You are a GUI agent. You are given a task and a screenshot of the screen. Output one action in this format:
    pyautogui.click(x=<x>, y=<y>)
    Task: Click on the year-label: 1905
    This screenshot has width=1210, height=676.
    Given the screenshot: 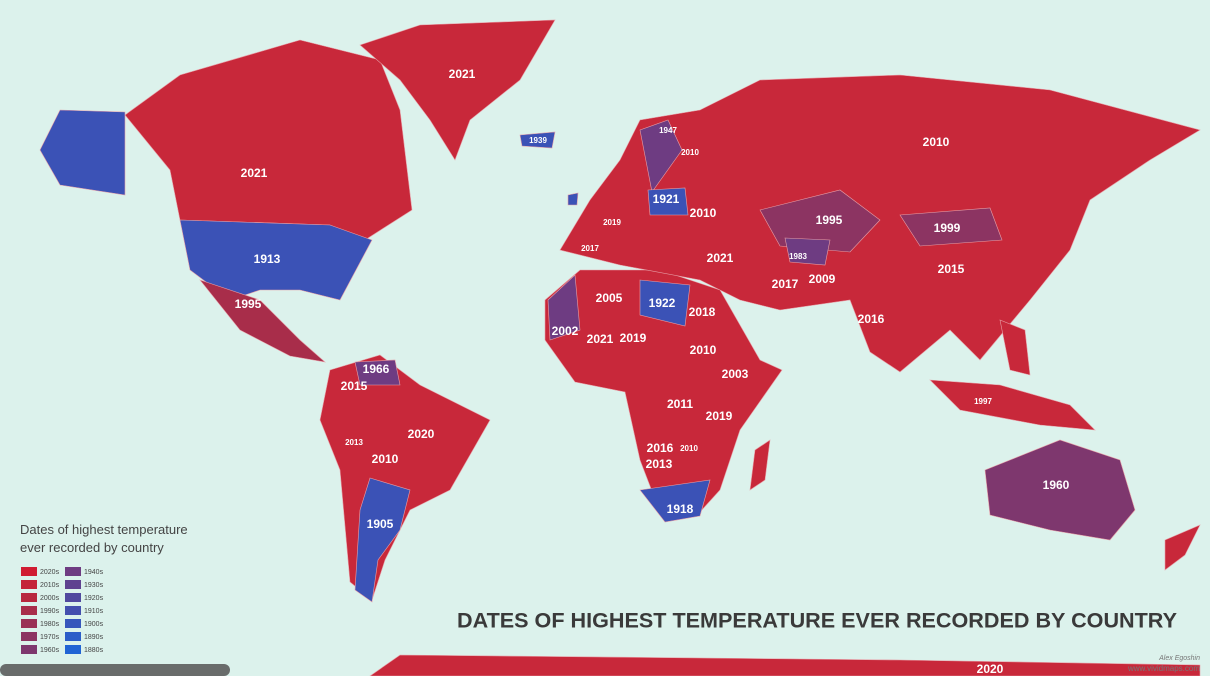 What is the action you would take?
    pyautogui.click(x=380, y=524)
    